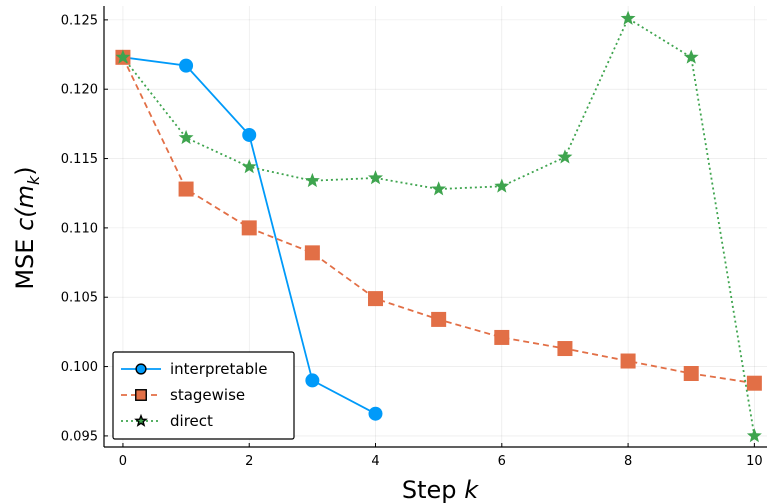 The image size is (767, 503). I want to click on y-axis-title: MSE c(mk), so click(27, 227).